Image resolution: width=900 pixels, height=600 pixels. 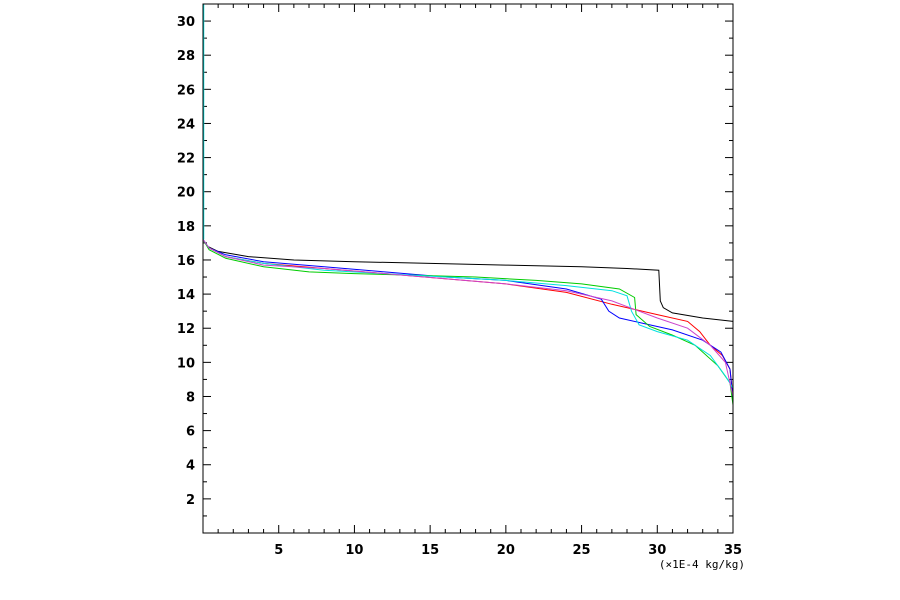 I want to click on y-tick-label: 6, so click(x=190, y=432).